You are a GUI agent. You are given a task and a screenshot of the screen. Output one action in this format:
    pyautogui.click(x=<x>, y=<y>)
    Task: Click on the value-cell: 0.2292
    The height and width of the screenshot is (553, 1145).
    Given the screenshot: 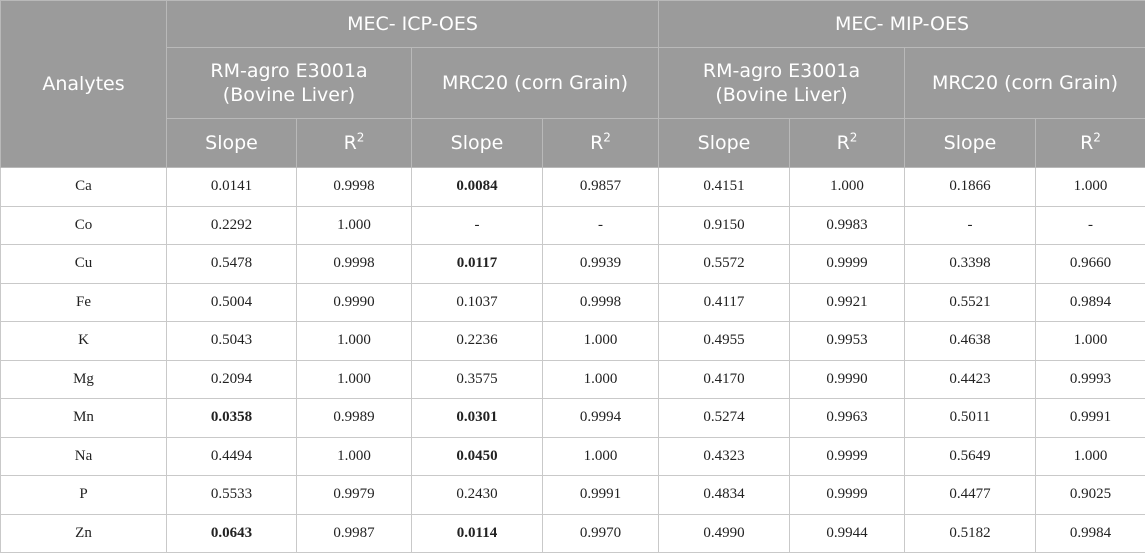 What is the action you would take?
    pyautogui.click(x=232, y=225)
    